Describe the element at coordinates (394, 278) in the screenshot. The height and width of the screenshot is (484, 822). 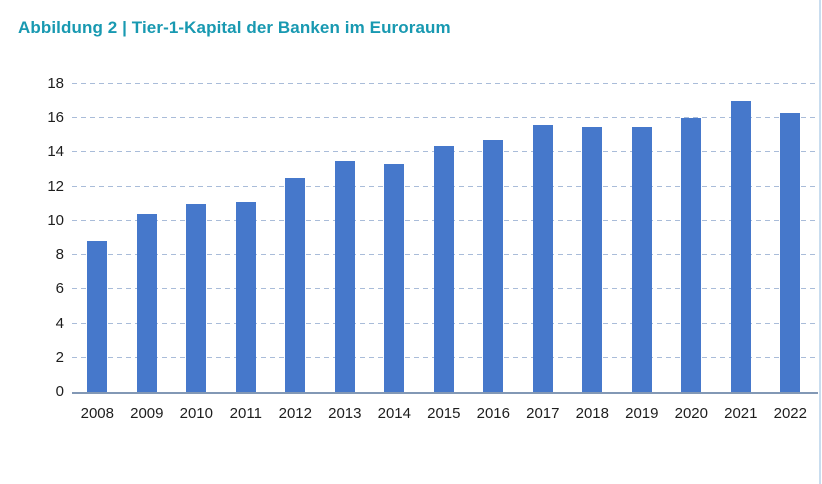
I see `bar-2014` at that location.